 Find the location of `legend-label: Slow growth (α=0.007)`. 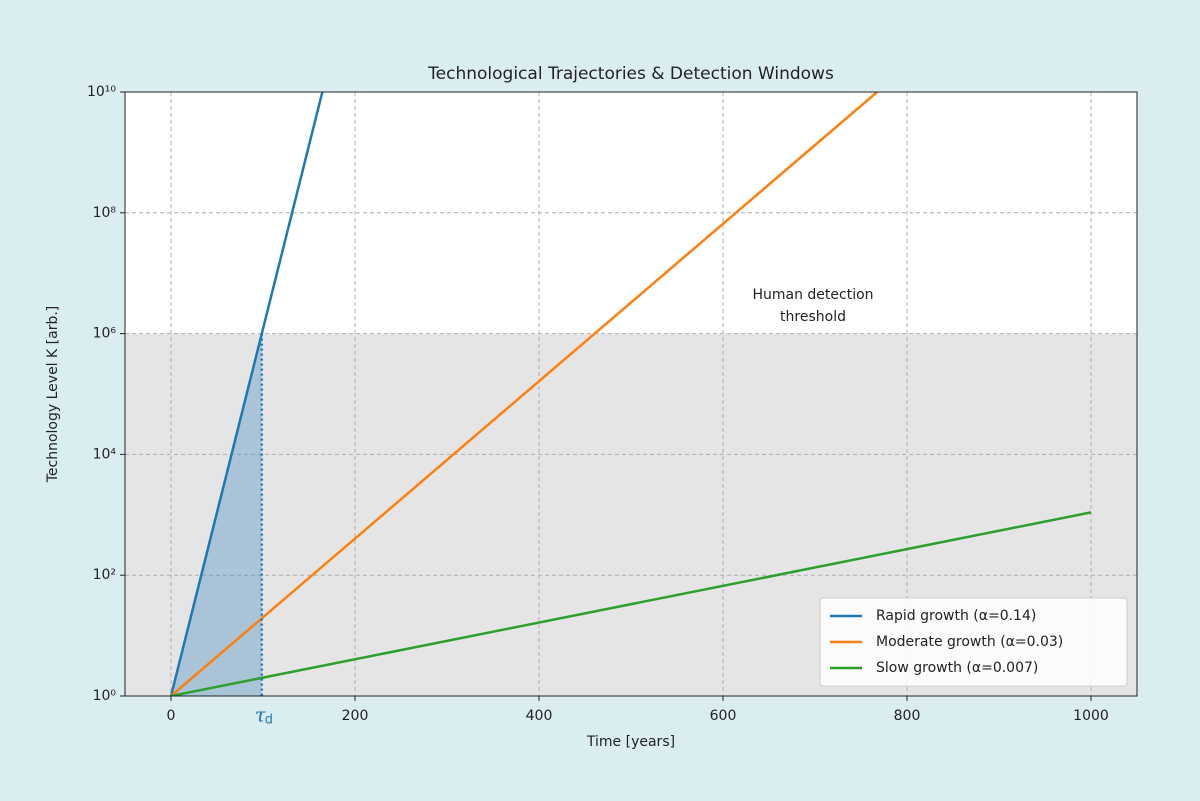

legend-label: Slow growth (α=0.007) is located at coordinates (957, 668).